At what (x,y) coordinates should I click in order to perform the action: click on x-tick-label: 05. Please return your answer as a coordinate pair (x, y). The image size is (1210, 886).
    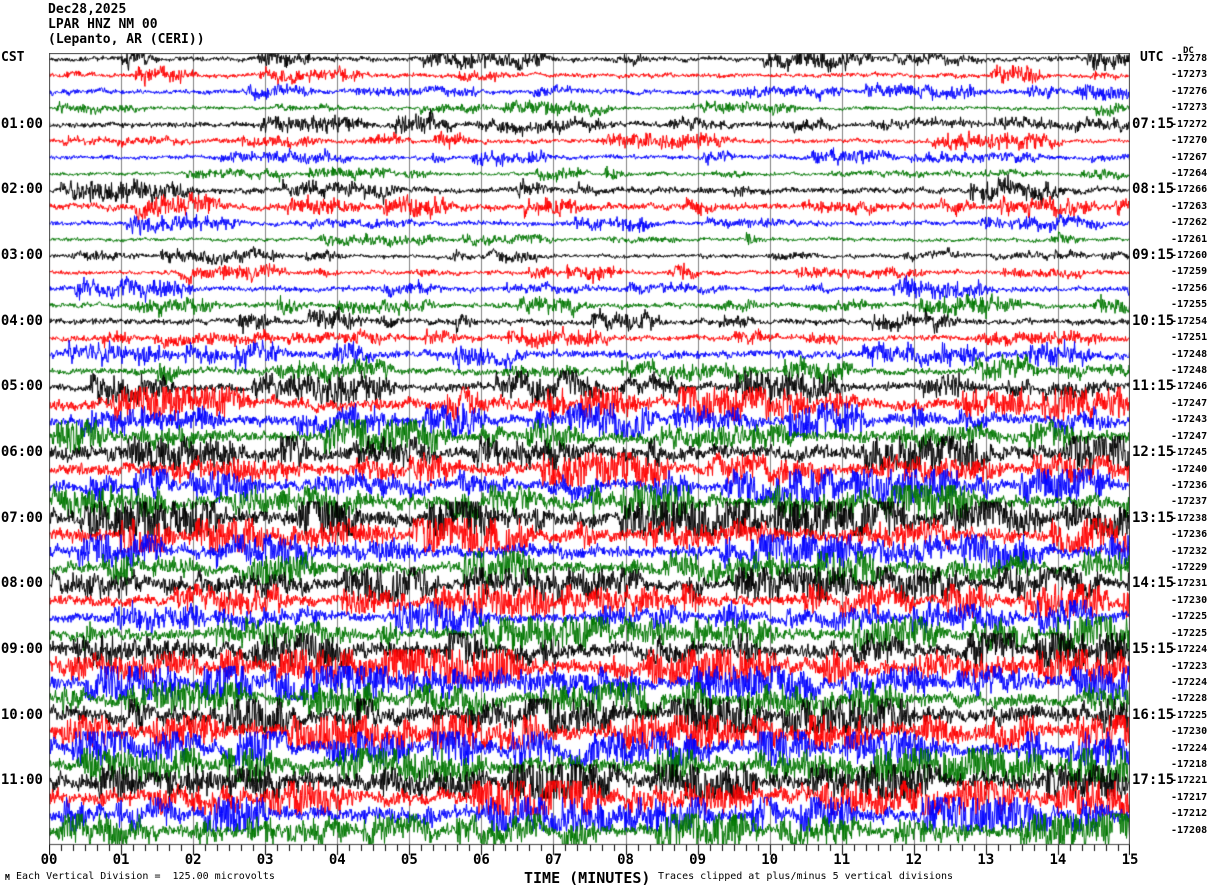
    Looking at the image, I should click on (409, 860).